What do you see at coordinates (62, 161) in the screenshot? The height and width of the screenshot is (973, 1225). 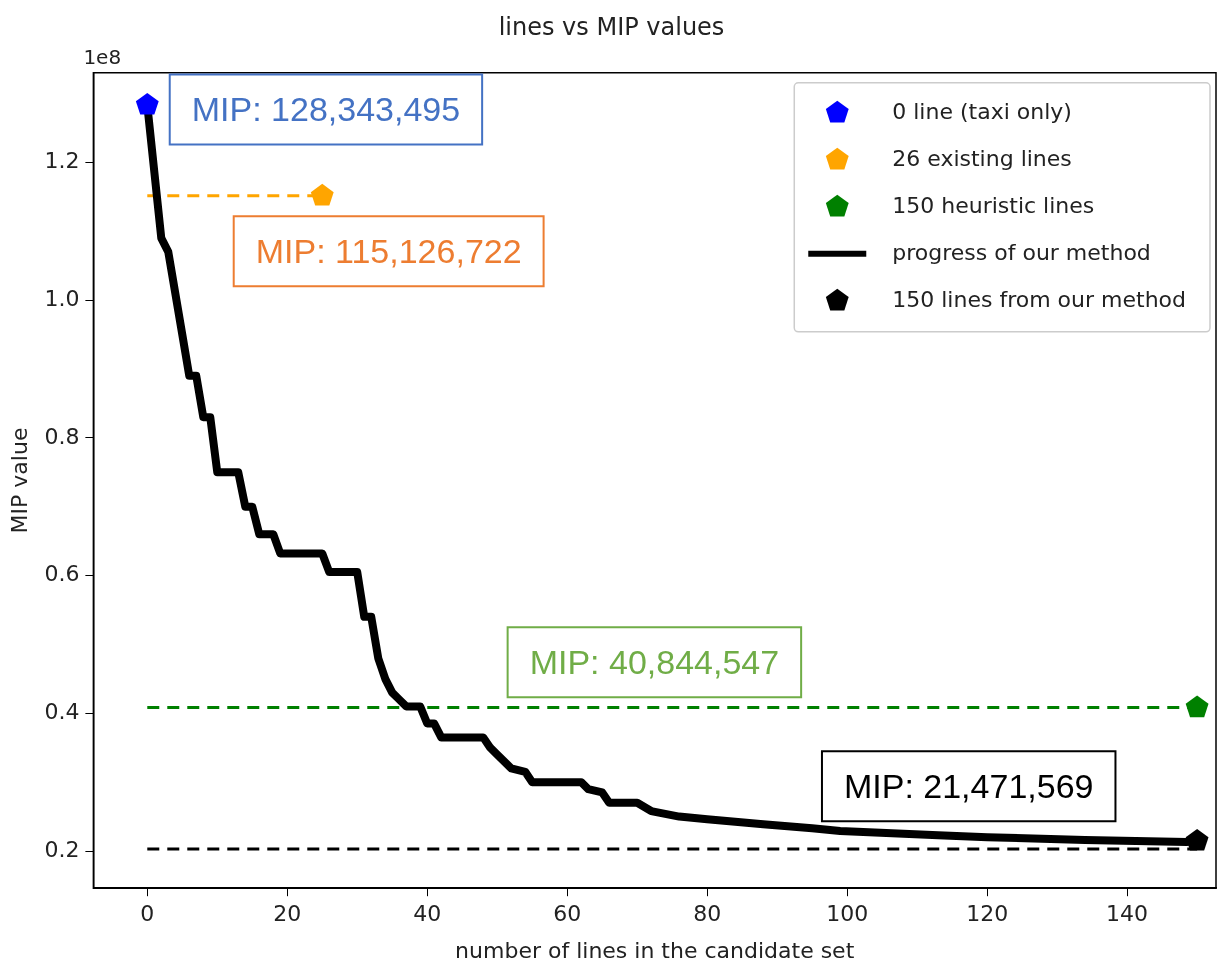 I see `y-tick-label: 1.2` at bounding box center [62, 161].